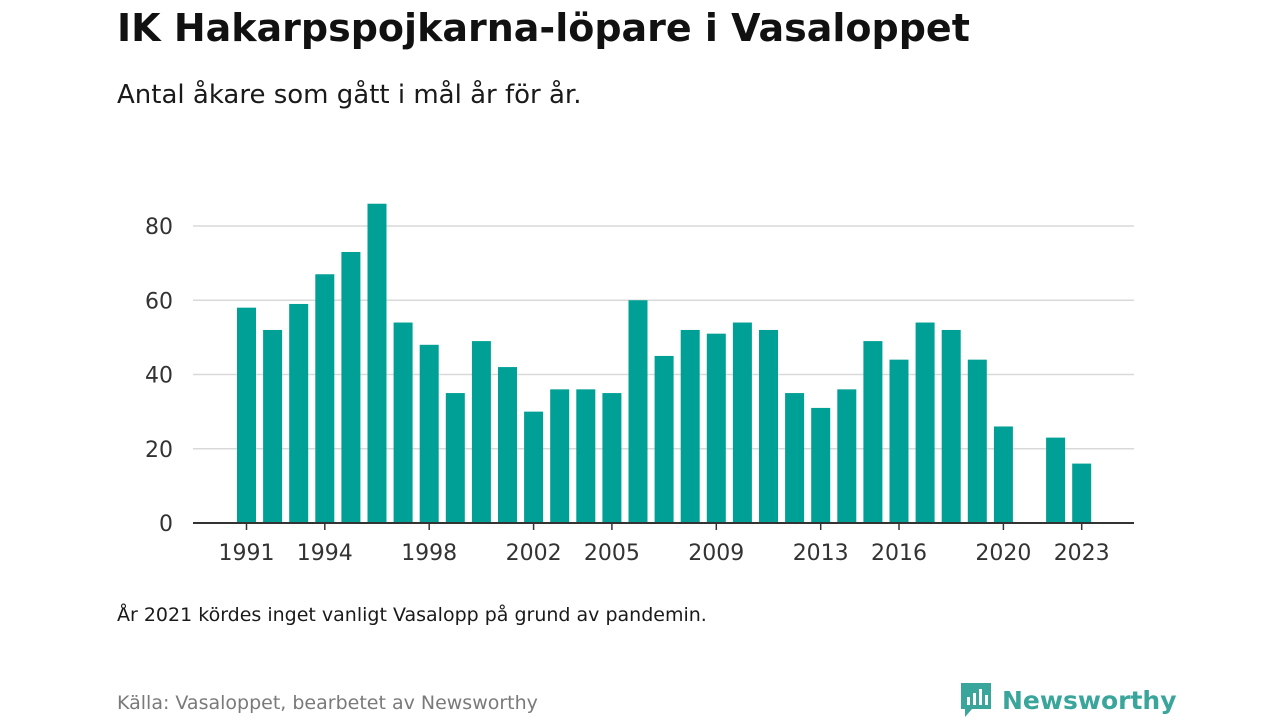 Image resolution: width=1280 pixels, height=720 pixels. I want to click on bar-2007, so click(664, 439).